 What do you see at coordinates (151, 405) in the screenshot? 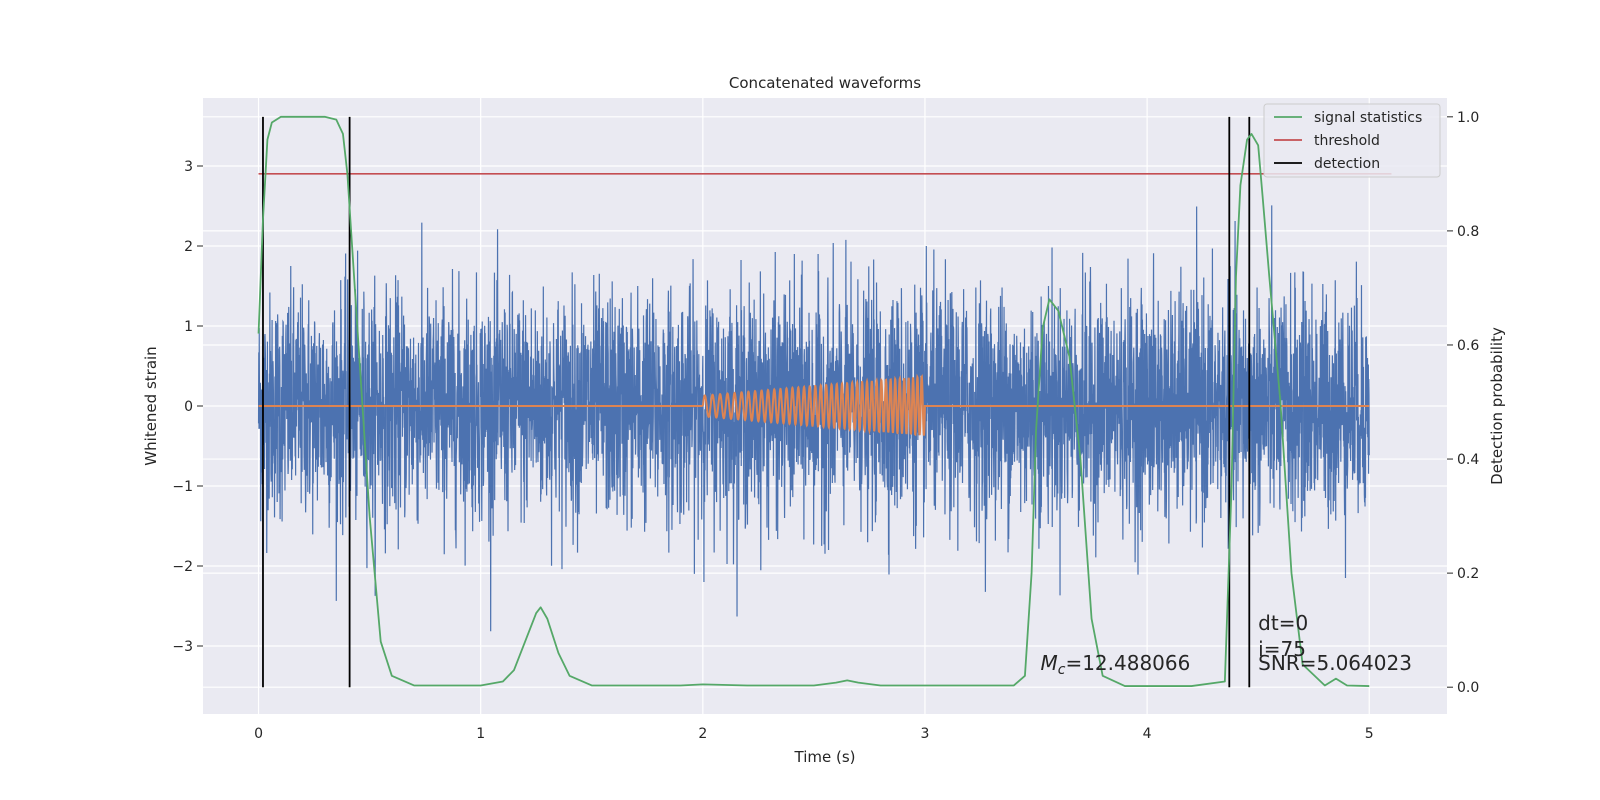
I see `y-axis-label: Whitened strain` at bounding box center [151, 405].